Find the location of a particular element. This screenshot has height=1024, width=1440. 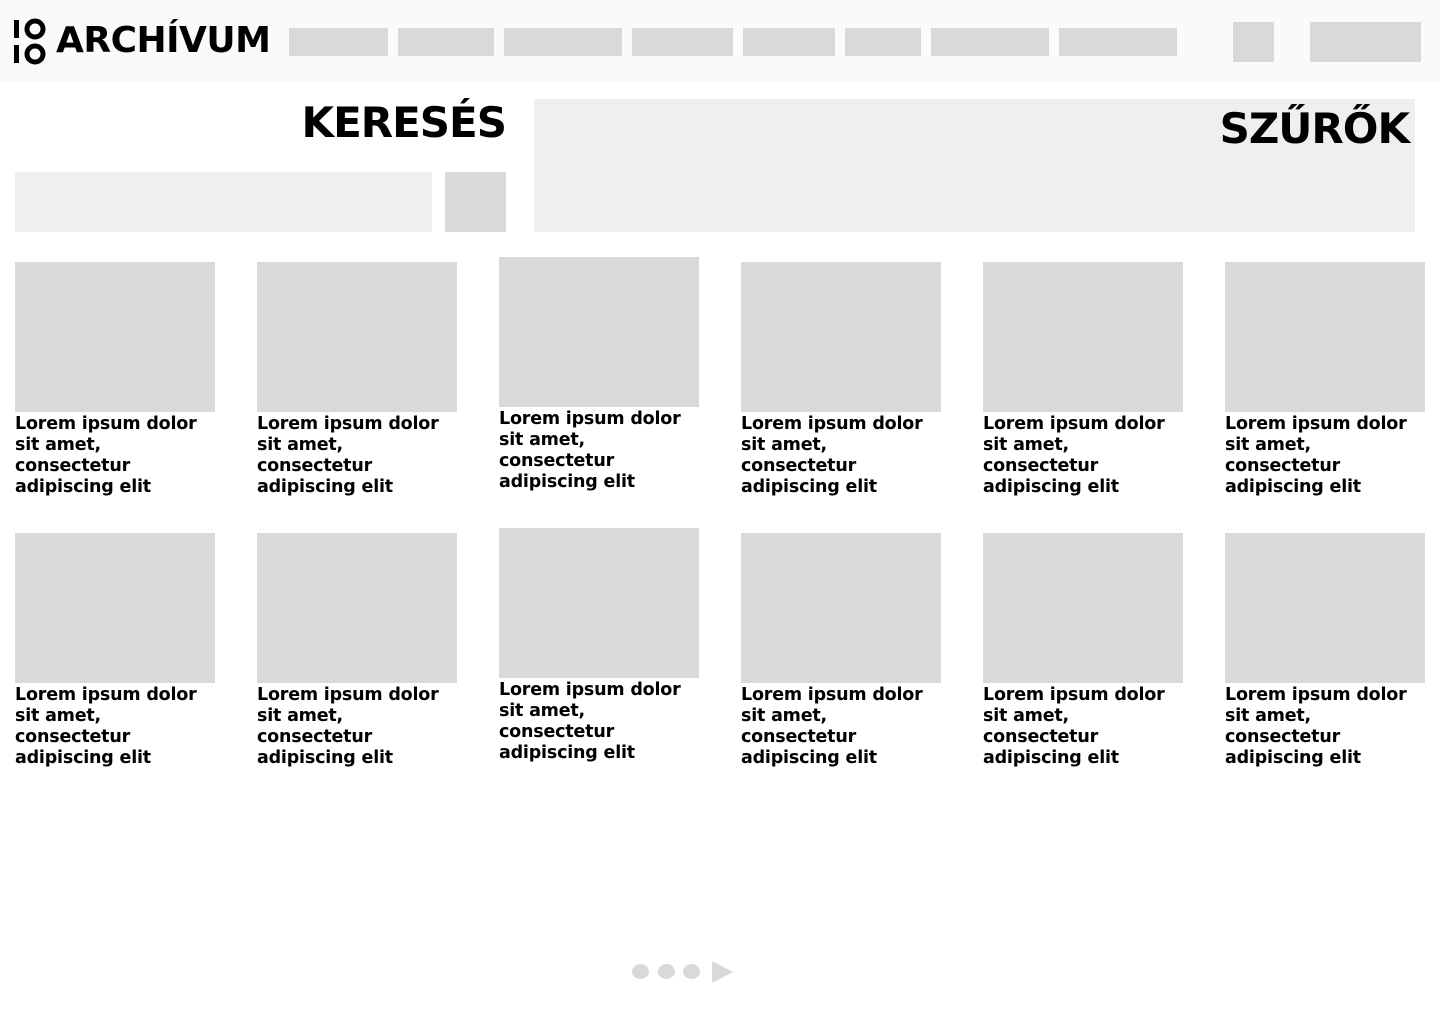

filters-panel: SZŰRŐK is located at coordinates (974, 165).